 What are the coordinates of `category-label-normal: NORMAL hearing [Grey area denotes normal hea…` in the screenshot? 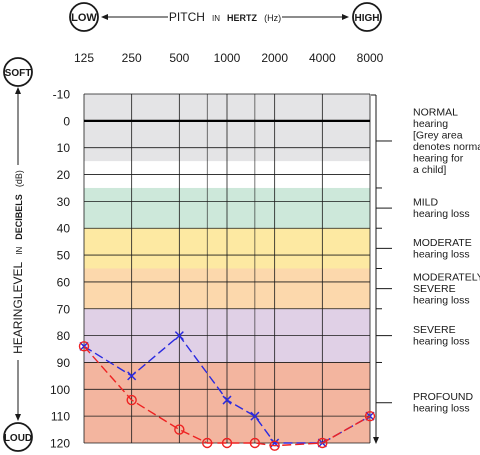 It's located at (446, 141).